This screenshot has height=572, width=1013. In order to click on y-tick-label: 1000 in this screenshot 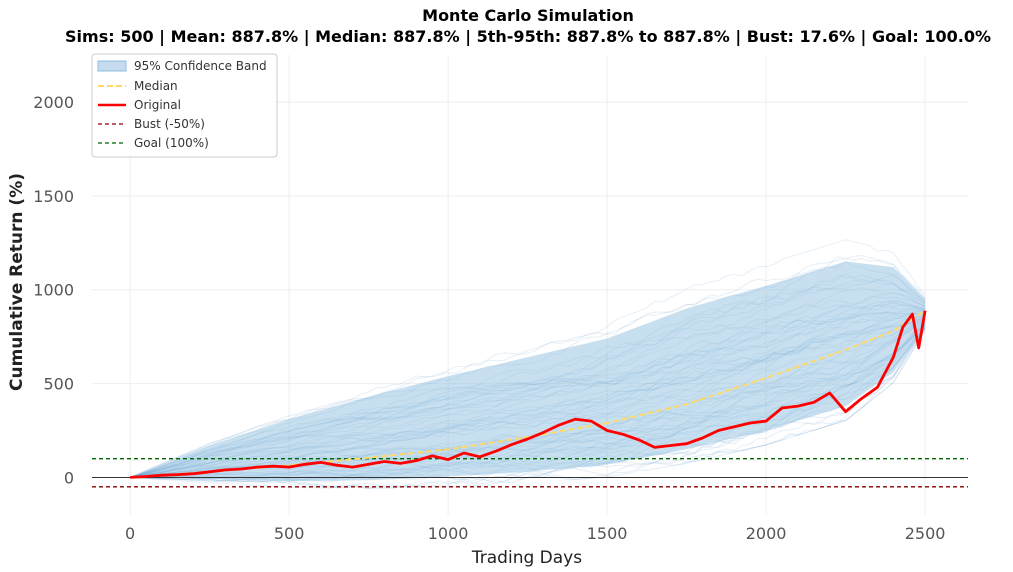, I will do `click(53, 290)`.